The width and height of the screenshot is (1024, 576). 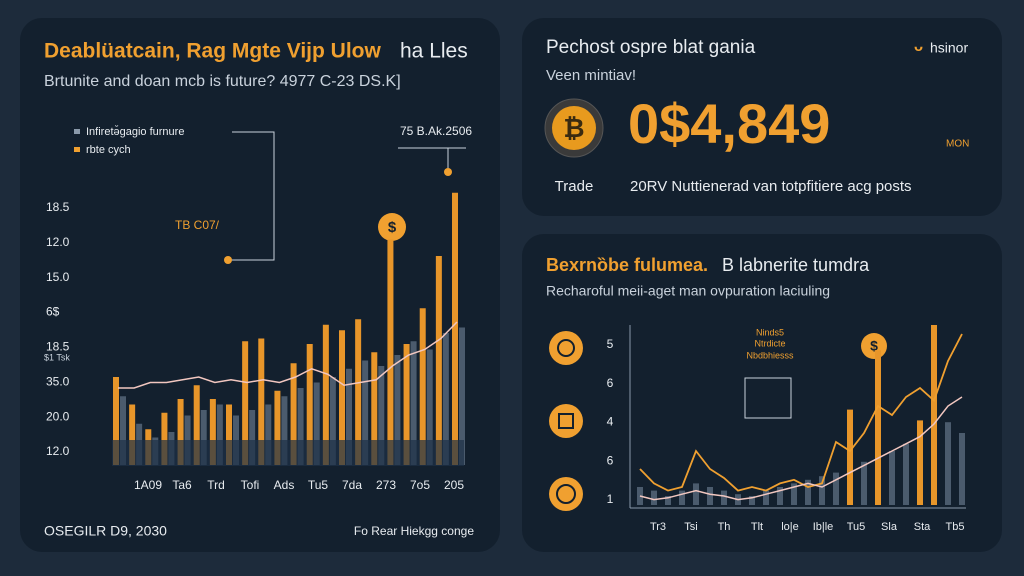 What do you see at coordinates (105, 531) in the screenshot?
I see `footer: OSEGILR D9, 2030` at bounding box center [105, 531].